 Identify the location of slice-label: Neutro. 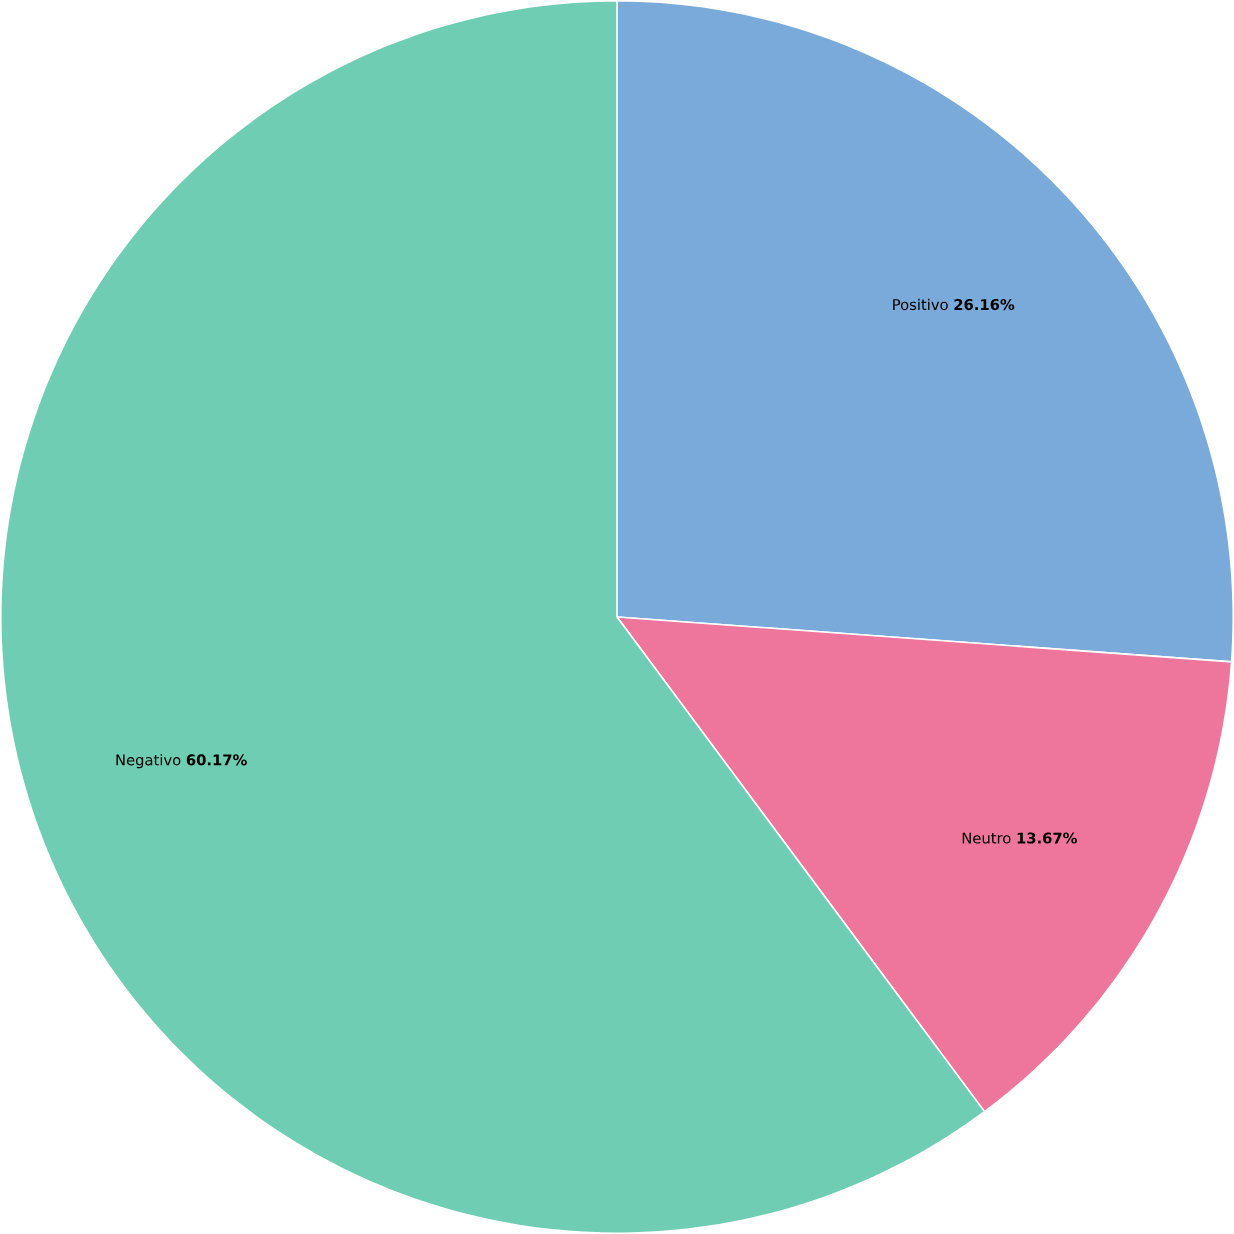
(986, 838).